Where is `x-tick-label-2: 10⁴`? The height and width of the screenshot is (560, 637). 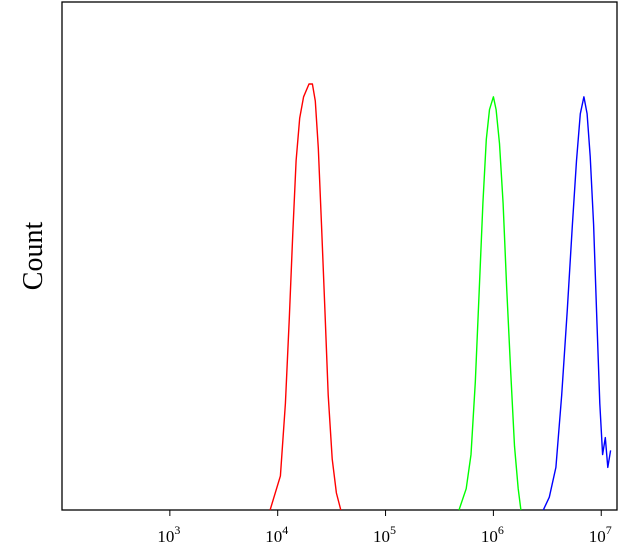
x-tick-label-2: 10⁴ is located at coordinates (276, 534).